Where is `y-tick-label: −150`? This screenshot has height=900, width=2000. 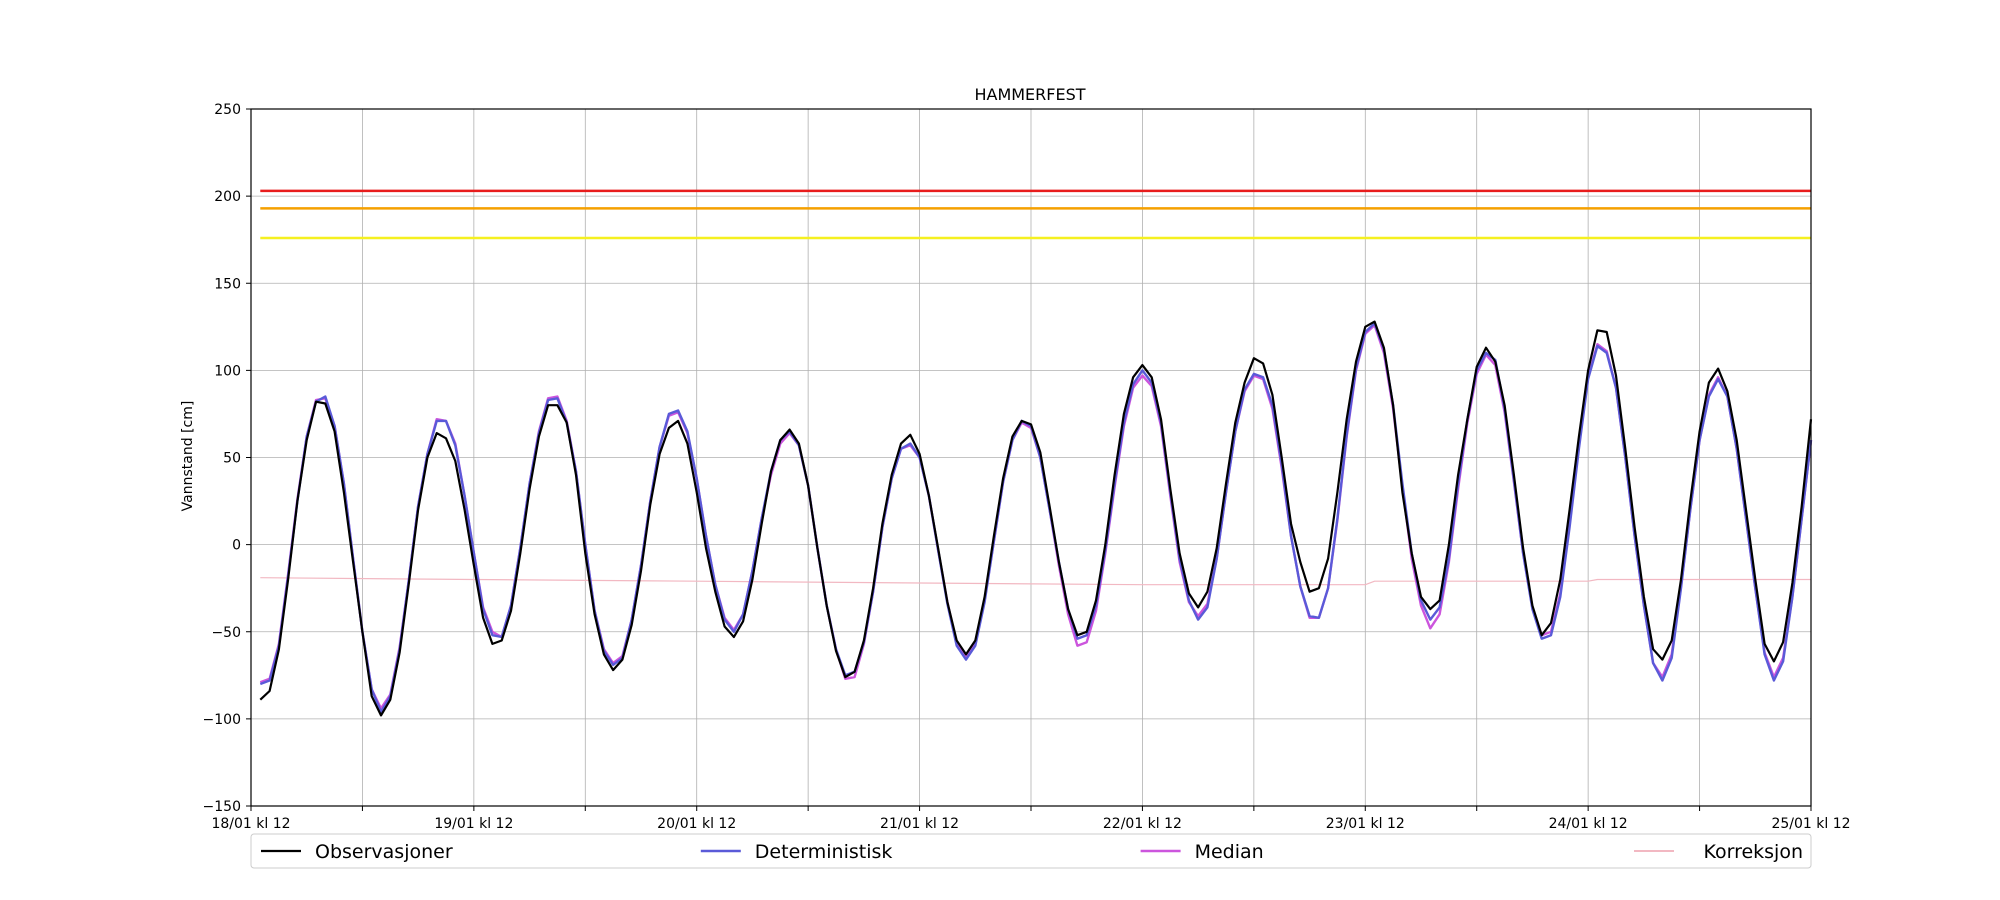 y-tick-label: −150 is located at coordinates (222, 807).